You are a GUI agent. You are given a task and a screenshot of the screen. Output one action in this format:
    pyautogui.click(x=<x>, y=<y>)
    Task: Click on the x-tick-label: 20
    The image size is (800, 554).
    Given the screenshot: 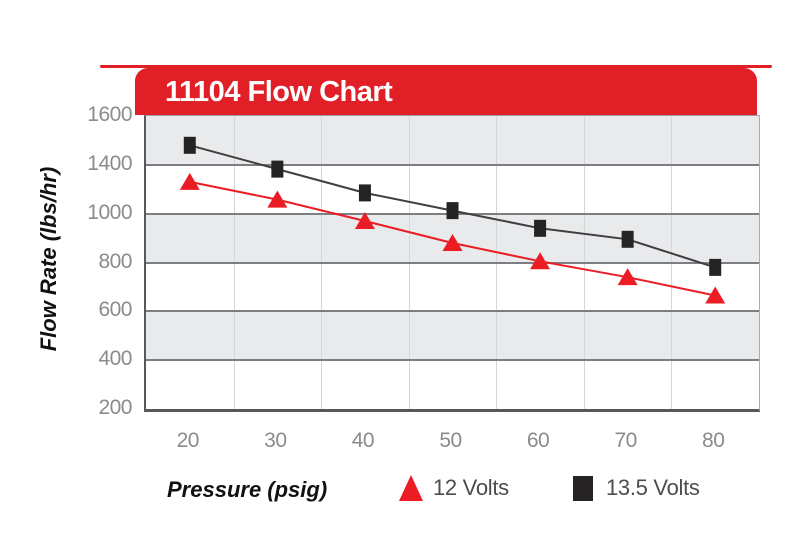 What is the action you would take?
    pyautogui.click(x=188, y=440)
    